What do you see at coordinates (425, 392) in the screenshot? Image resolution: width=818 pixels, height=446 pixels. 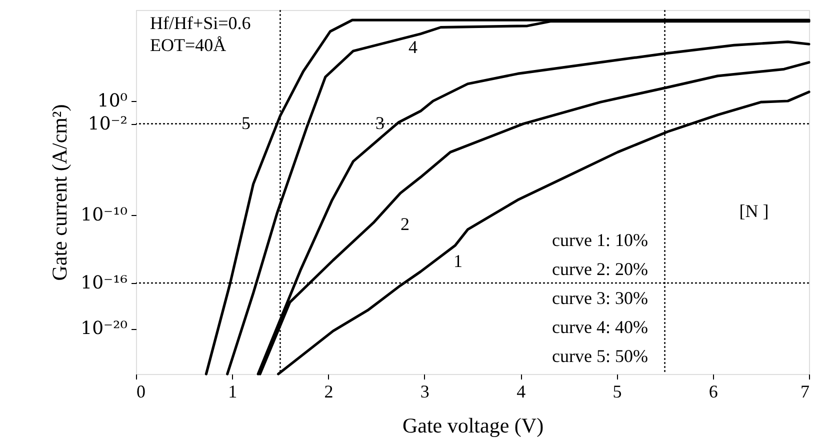 I see `x-tick-label: 3` at bounding box center [425, 392].